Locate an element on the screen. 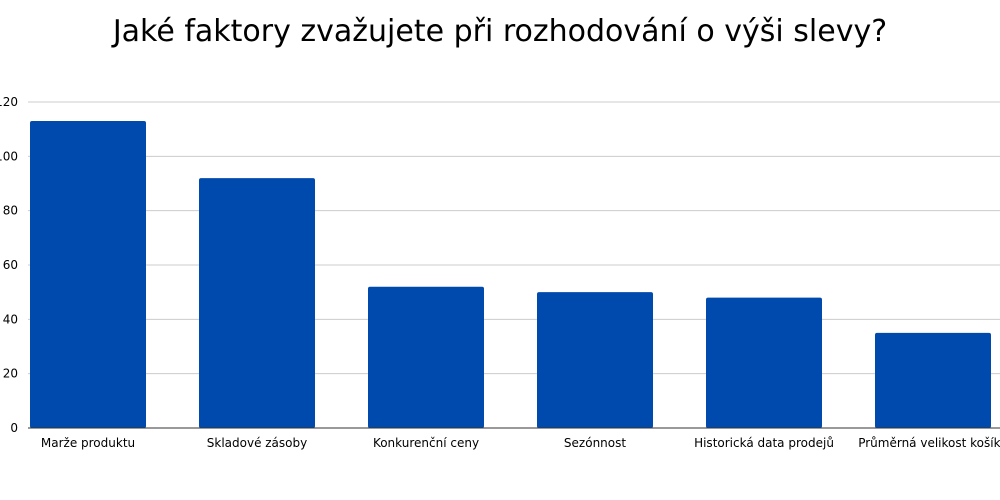 The height and width of the screenshot is (500, 1000). y-tick-label: 120 is located at coordinates (9, 102).